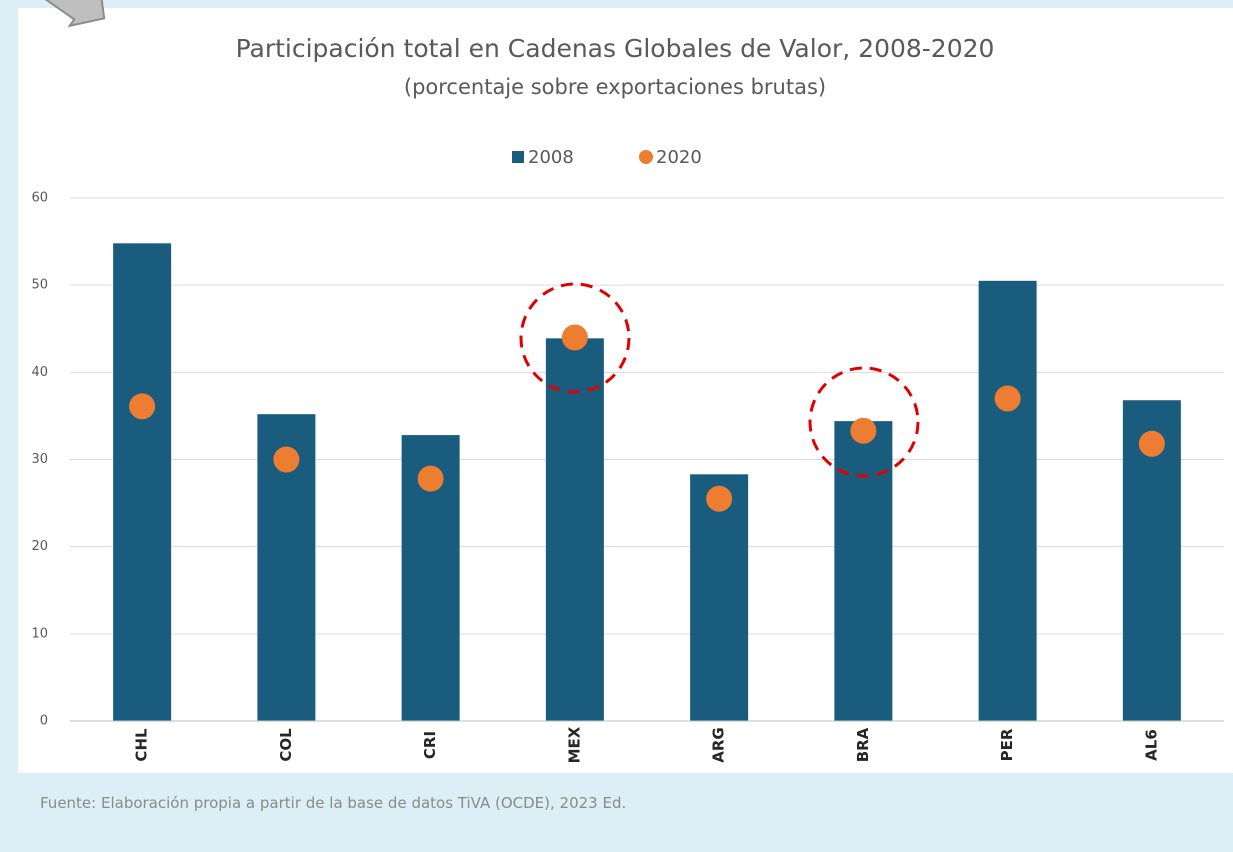  Describe the element at coordinates (574, 744) in the screenshot. I see `x-tick-label: MEX` at that location.